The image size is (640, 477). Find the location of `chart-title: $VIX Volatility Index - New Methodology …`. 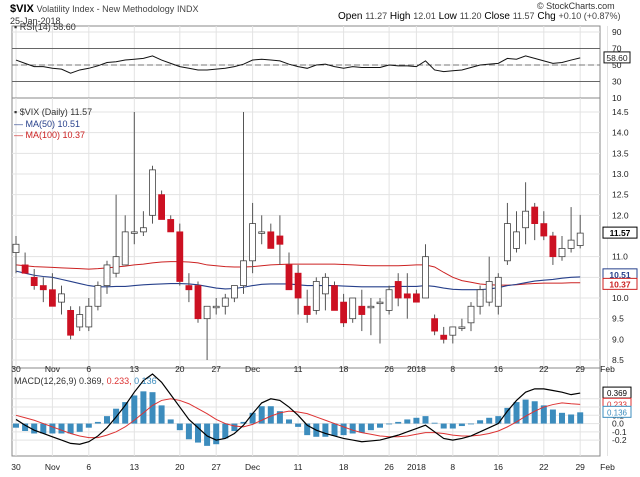

chart-title: $VIX Volatility Index - New Methodology … is located at coordinates (104, 9).